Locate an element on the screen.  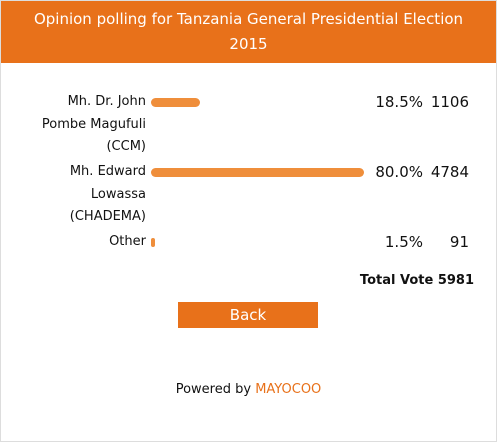
option-label: Mh. Edward Lowassa (CHADEMA) is located at coordinates (107, 194).